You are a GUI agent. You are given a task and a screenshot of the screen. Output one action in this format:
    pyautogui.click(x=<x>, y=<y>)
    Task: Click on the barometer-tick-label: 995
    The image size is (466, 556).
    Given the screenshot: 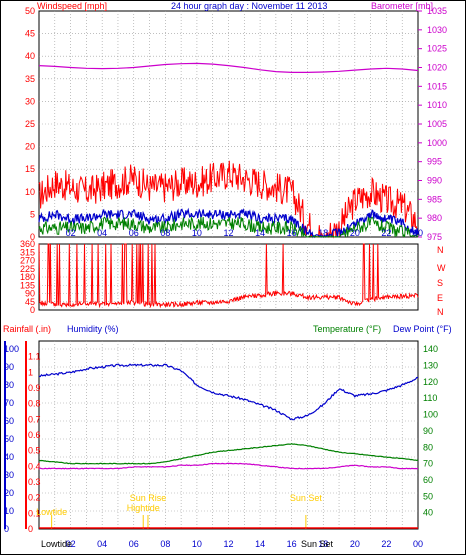 What is the action you would take?
    pyautogui.click(x=434, y=162)
    